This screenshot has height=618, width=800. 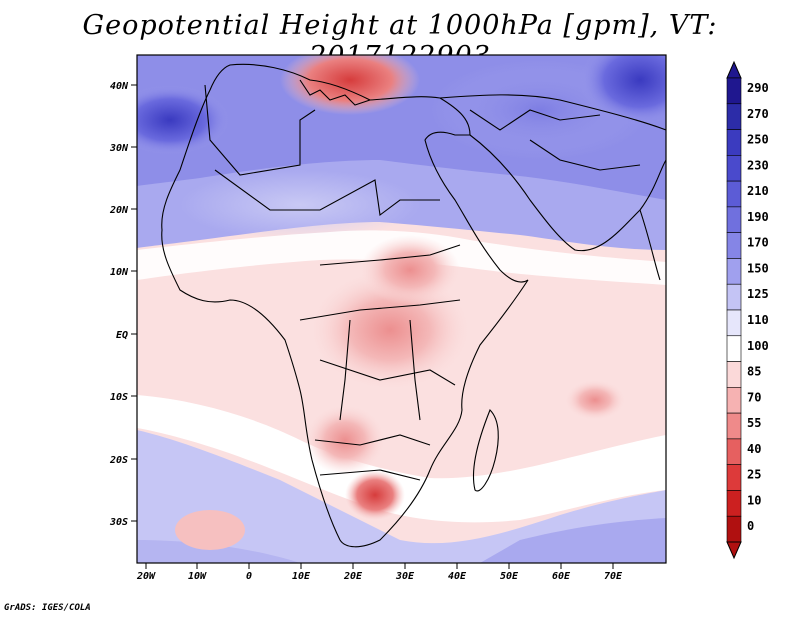 I want to click on colorbar-label: 110, so click(x=758, y=320).